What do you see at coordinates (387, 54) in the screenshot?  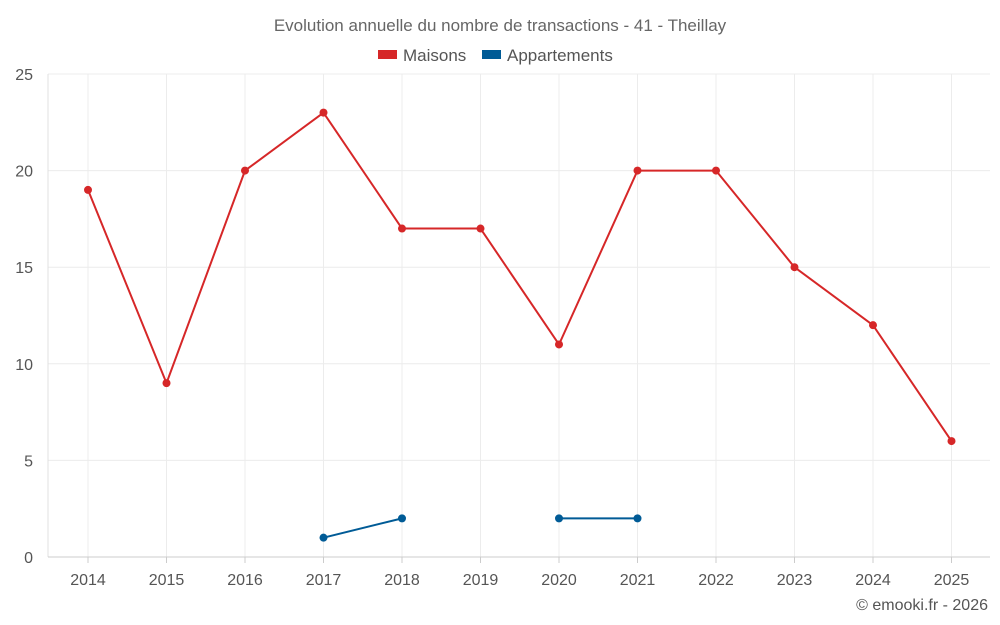 I see `legend-swatch-maisons` at bounding box center [387, 54].